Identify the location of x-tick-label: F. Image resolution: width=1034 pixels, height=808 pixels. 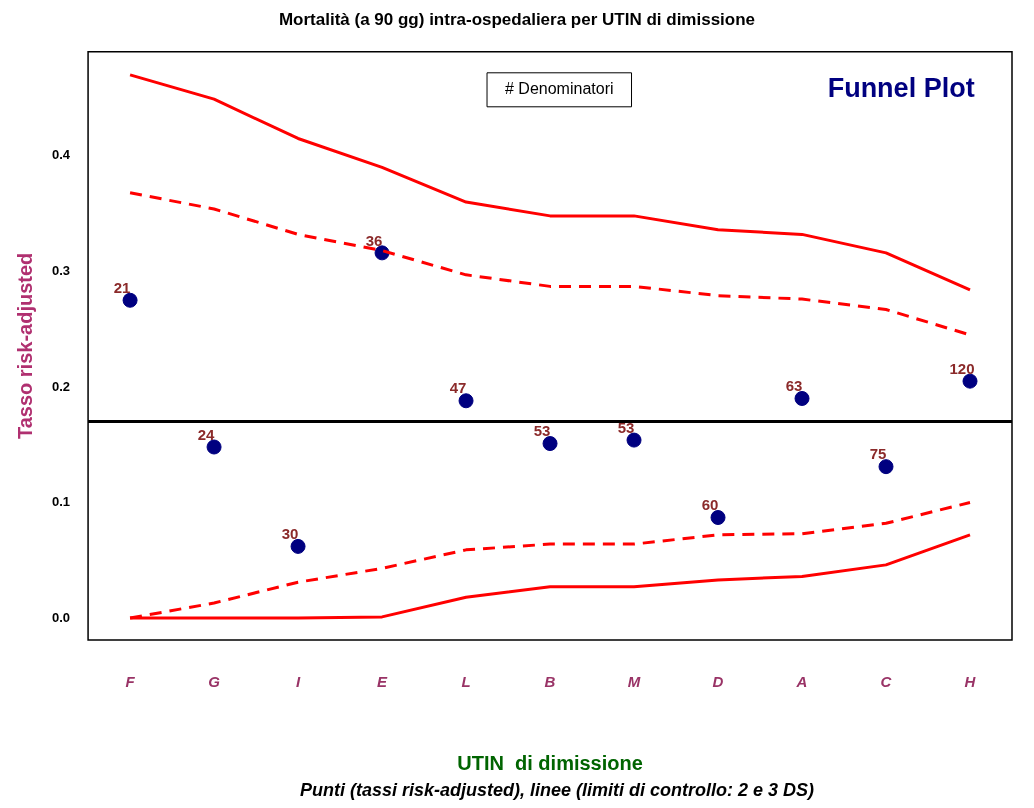
(130, 682).